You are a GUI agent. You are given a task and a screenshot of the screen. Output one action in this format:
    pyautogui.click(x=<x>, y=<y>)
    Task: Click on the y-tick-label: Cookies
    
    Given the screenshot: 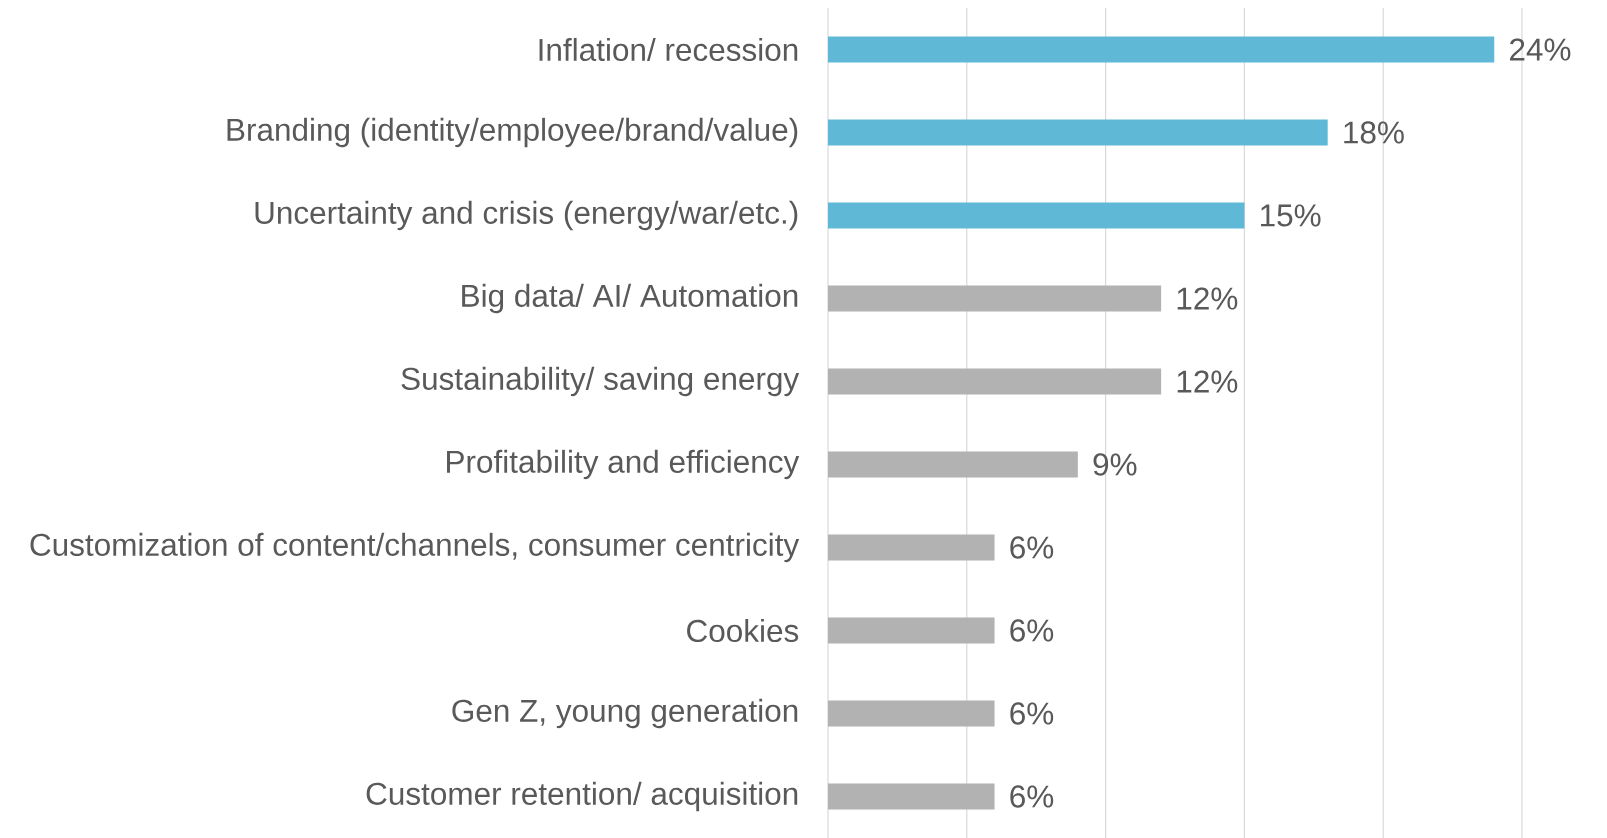 What is the action you would take?
    pyautogui.click(x=743, y=630)
    